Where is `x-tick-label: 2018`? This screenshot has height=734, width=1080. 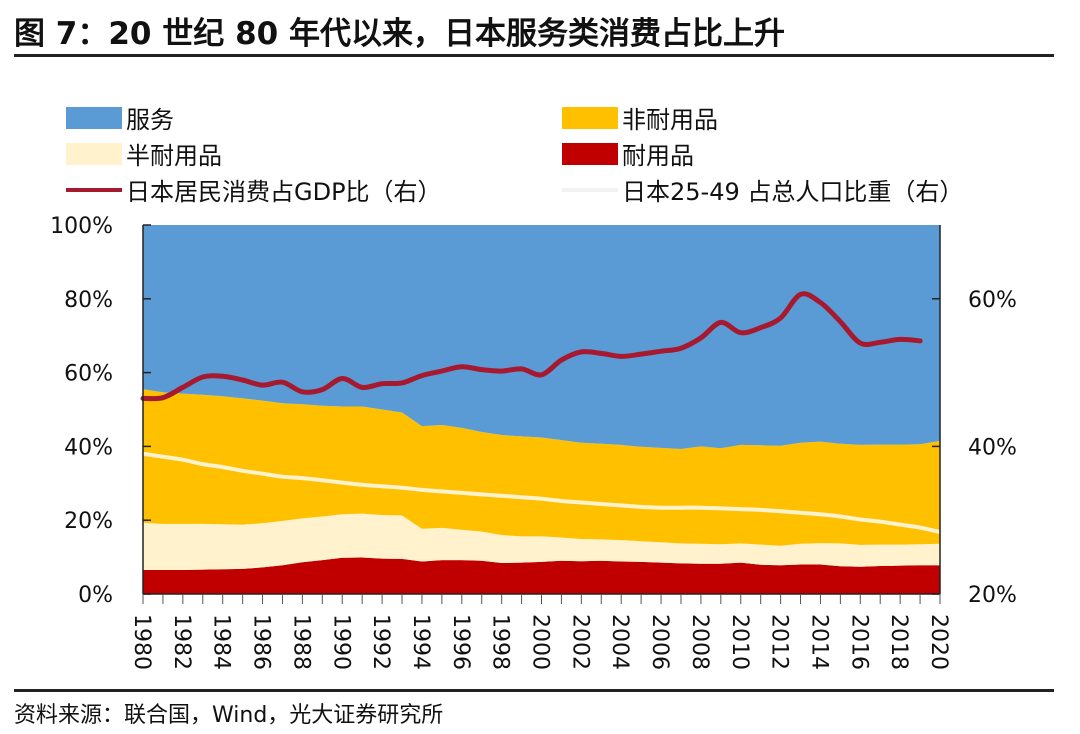
x-tick-label: 2018 is located at coordinates (898, 642).